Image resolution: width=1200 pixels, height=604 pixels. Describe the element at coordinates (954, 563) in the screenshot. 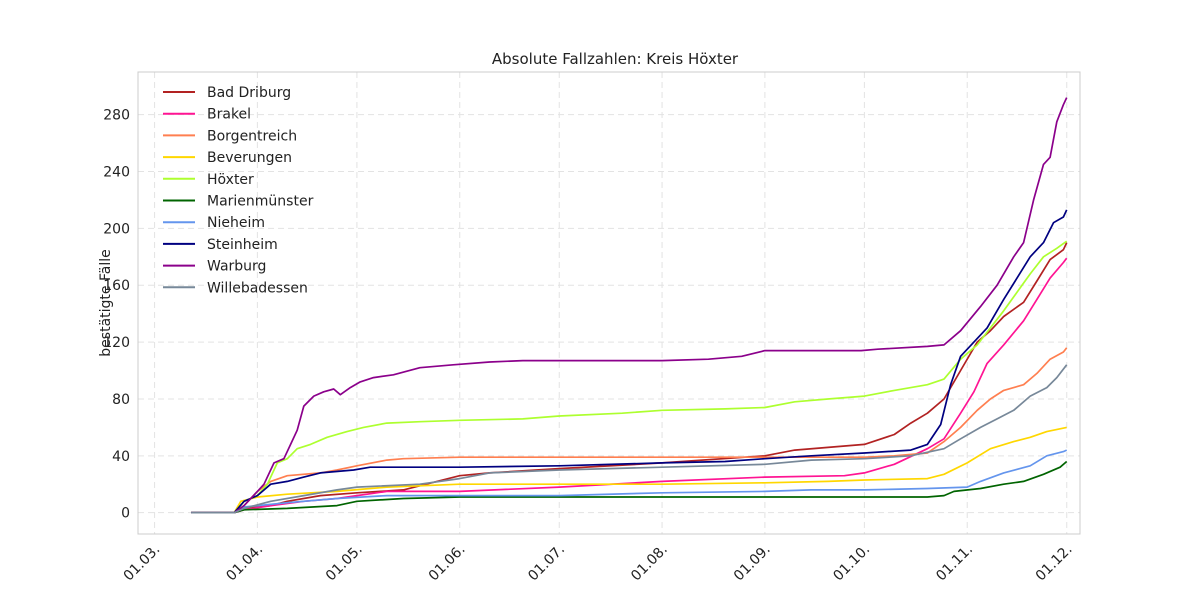

I see `x-tick-label: 01.11.` at that location.